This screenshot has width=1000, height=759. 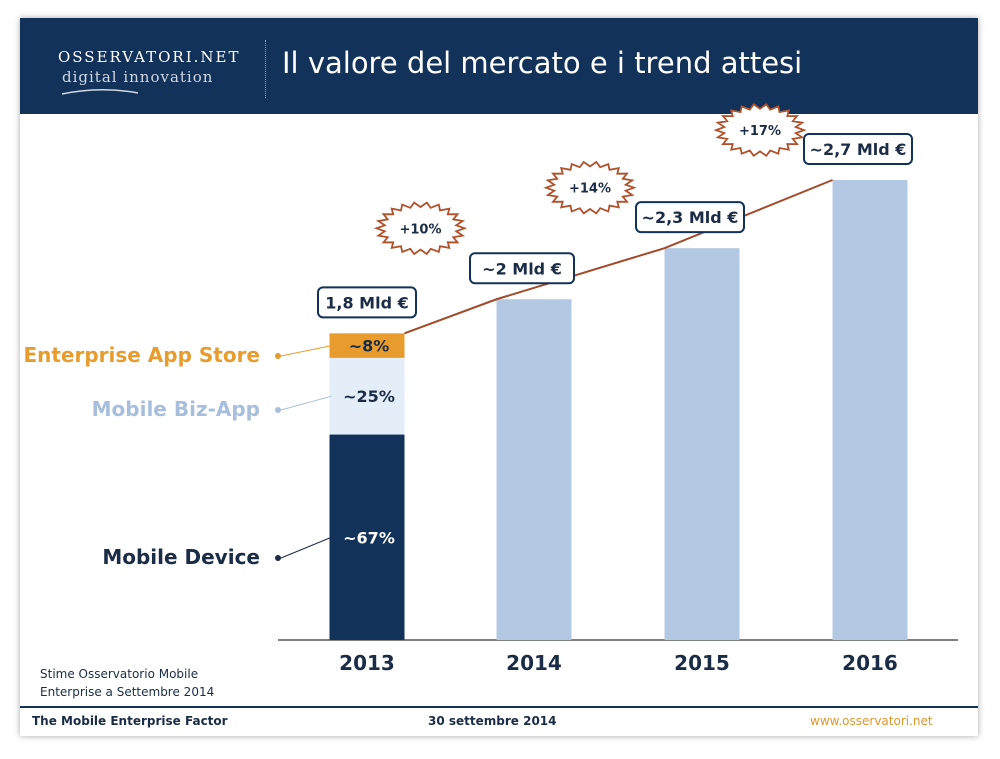 What do you see at coordinates (534, 663) in the screenshot?
I see `x-tick-label: 2014` at bounding box center [534, 663].